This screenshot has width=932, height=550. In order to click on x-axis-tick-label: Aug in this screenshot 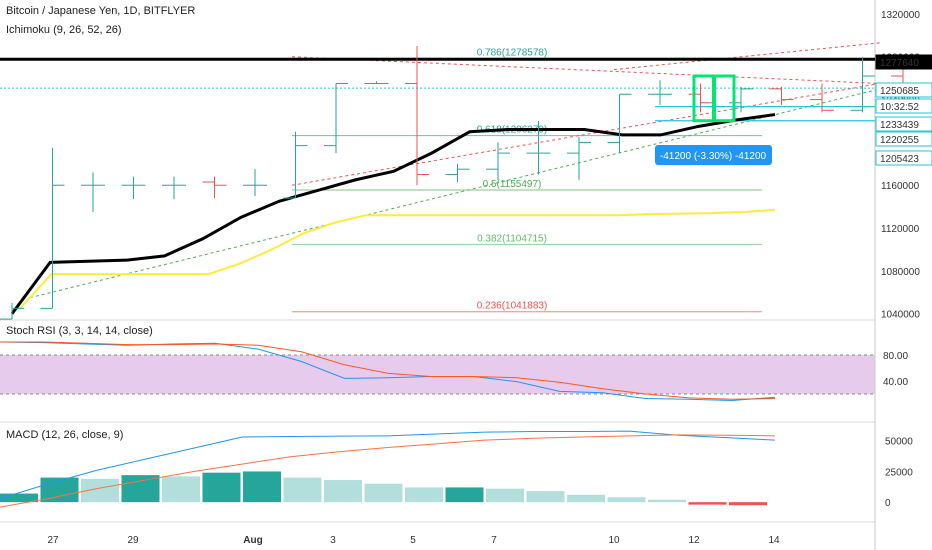, I will do `click(252, 540)`.